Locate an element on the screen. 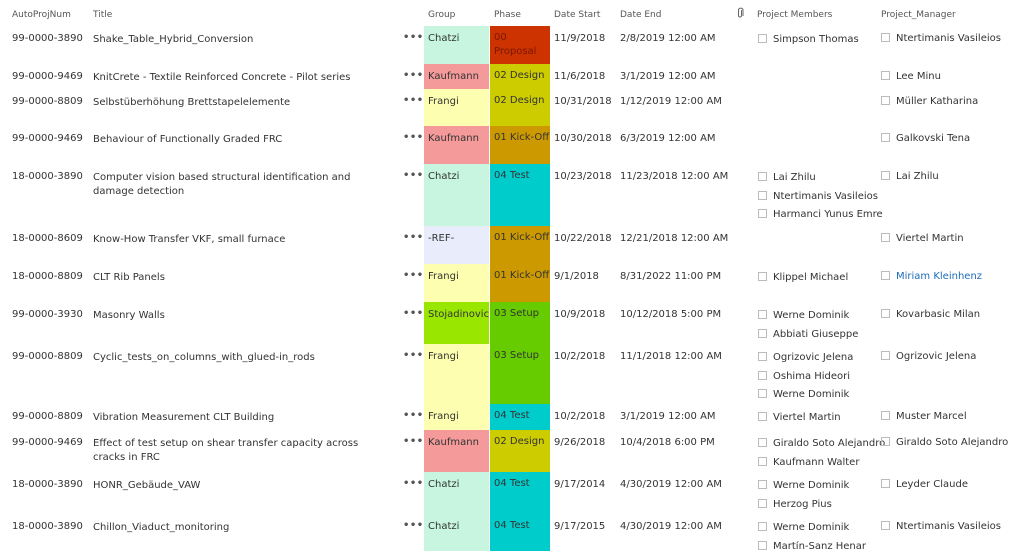  column-header-phase: Phase is located at coordinates (507, 15).